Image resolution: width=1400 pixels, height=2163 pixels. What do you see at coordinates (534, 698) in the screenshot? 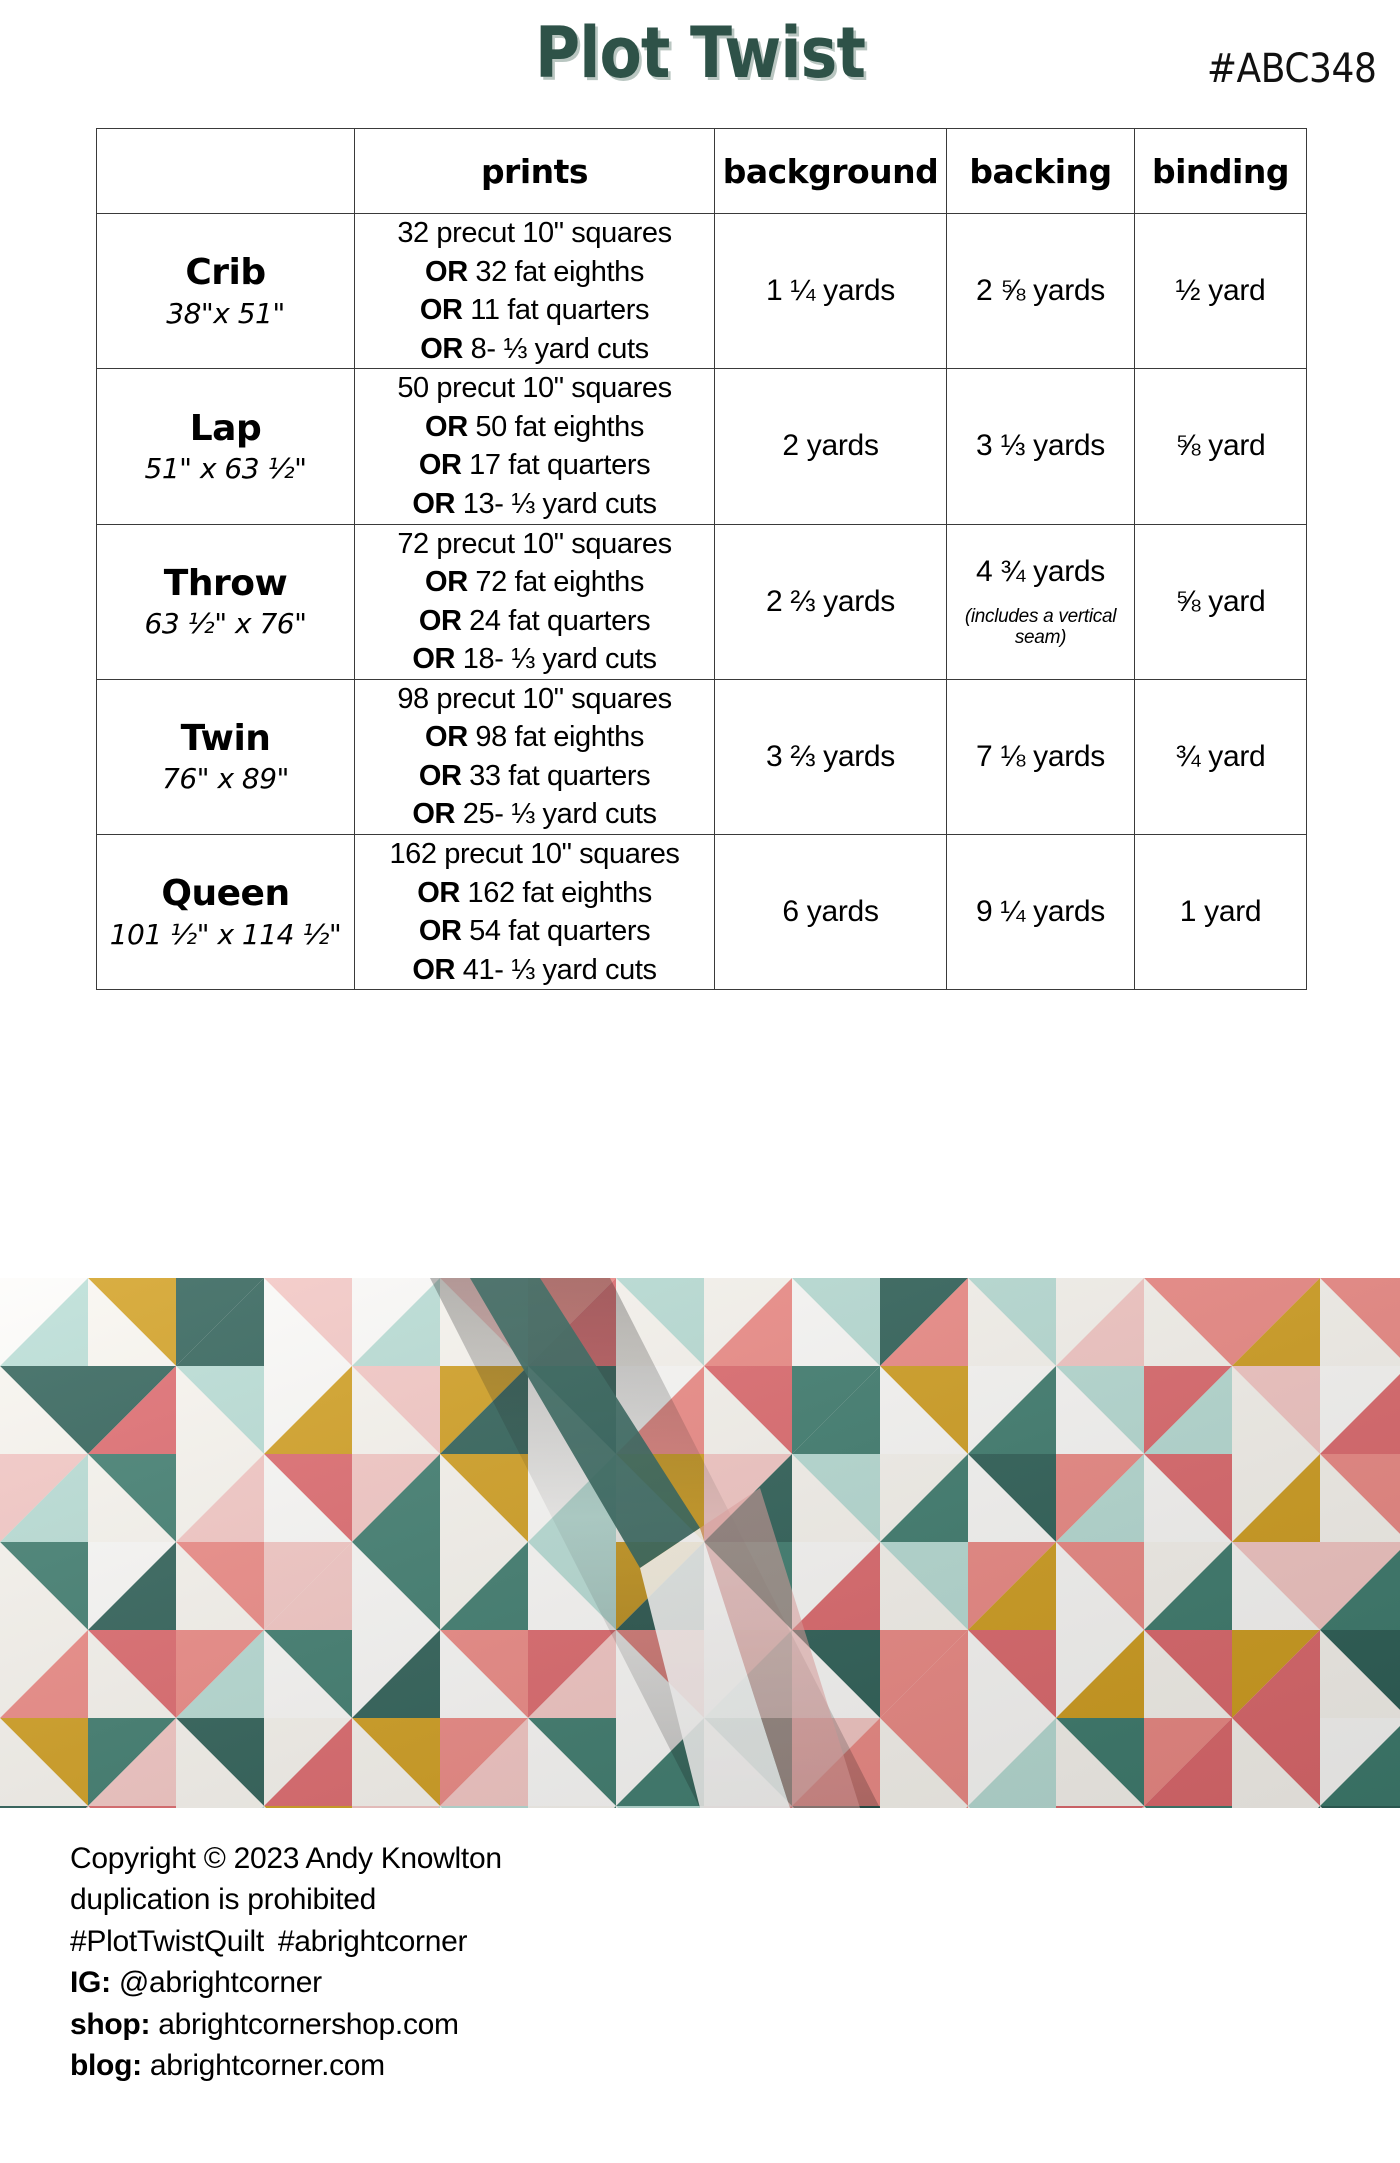
I see `prints-option: 98 precut 10" squares` at bounding box center [534, 698].